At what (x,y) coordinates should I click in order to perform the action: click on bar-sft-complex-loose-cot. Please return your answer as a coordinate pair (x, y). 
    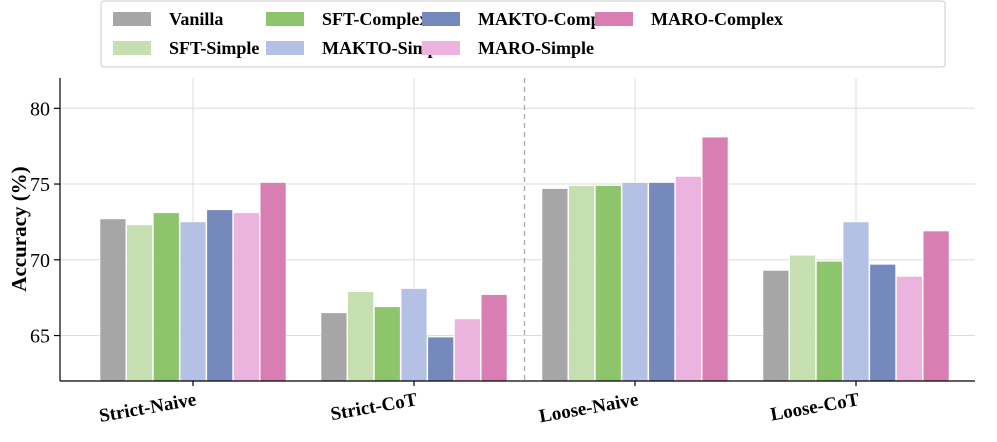
    Looking at the image, I should click on (829, 321).